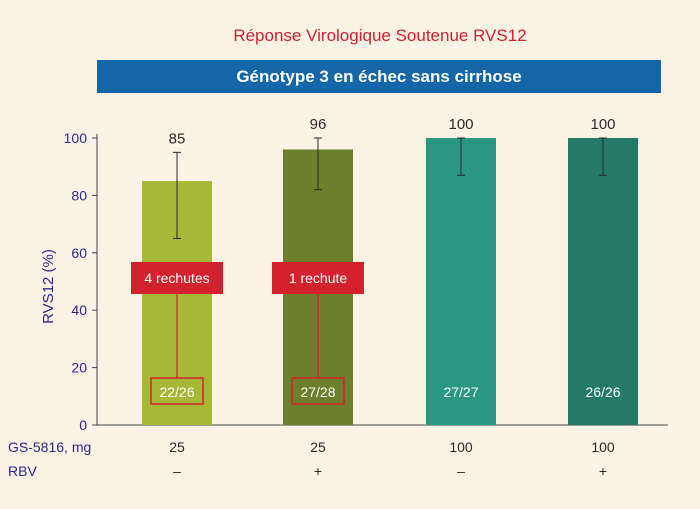  I want to click on fraction-label: 27/28, so click(317, 392).